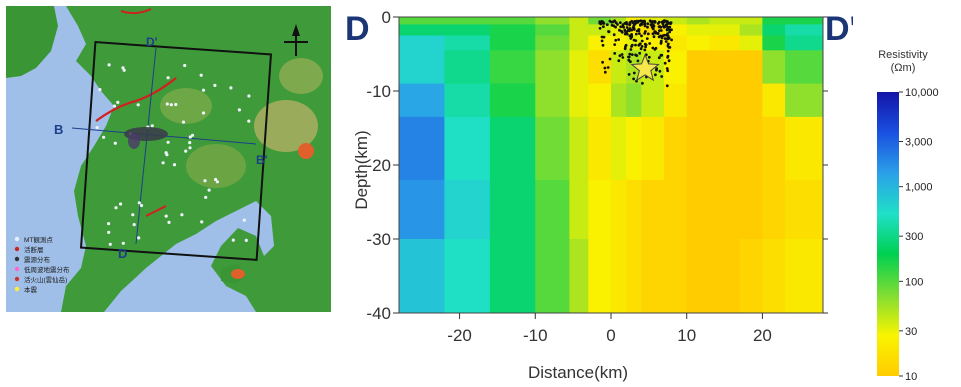  I want to click on x-tick-label: -20, so click(459, 335).